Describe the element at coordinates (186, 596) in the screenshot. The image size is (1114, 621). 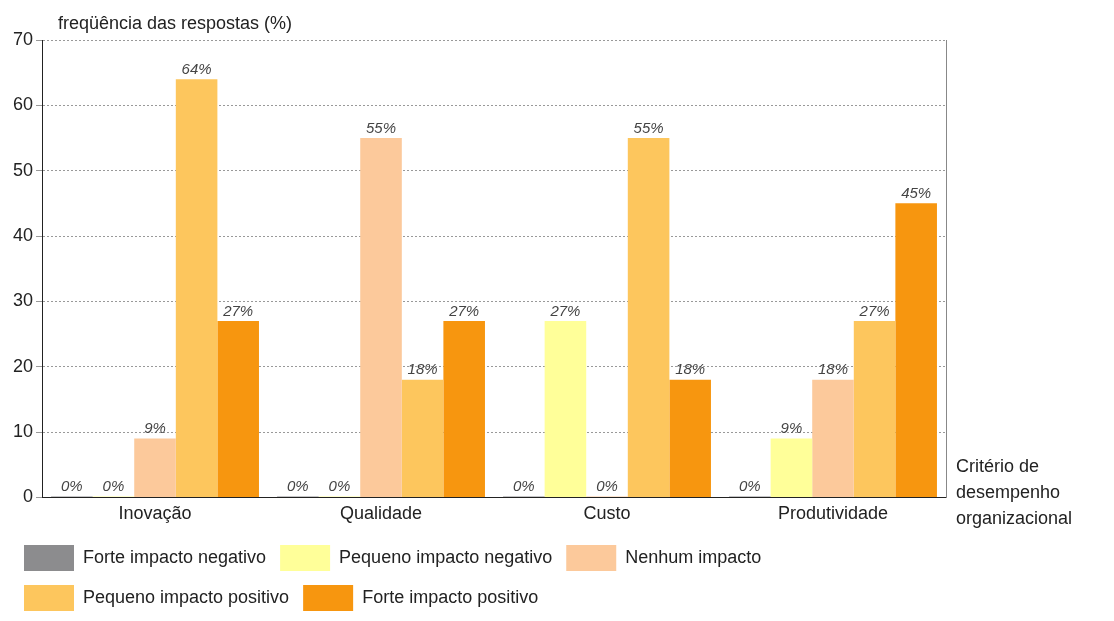
I see `legend-label: Pequeno impacto positivo` at that location.